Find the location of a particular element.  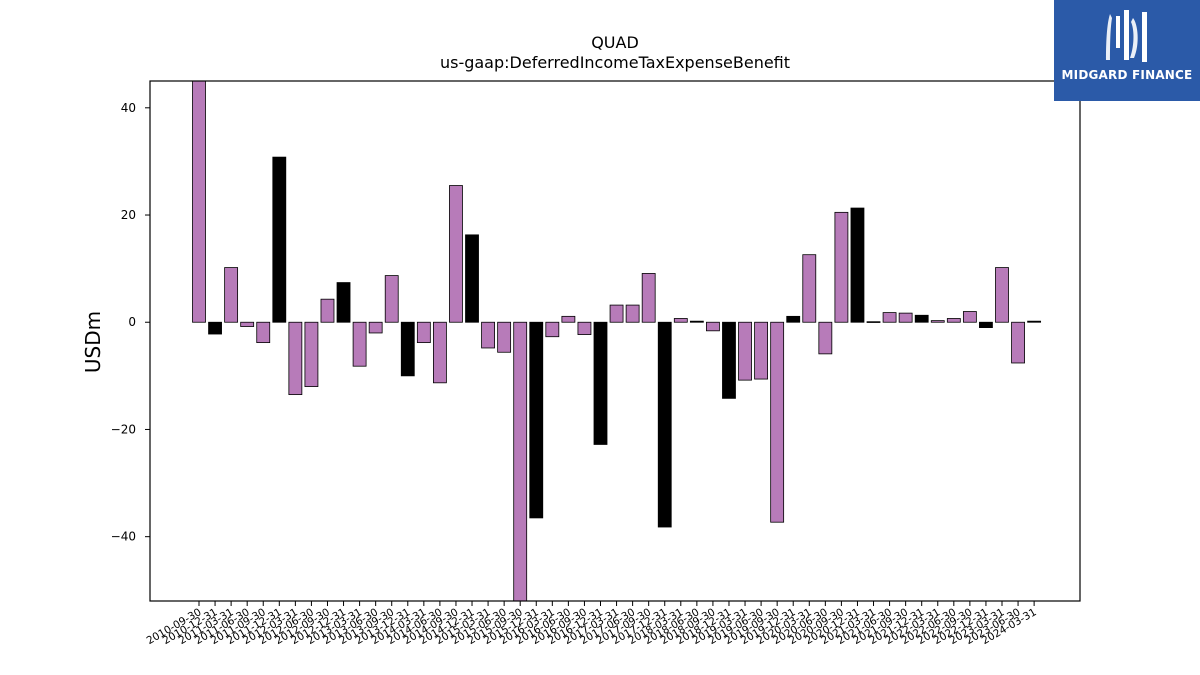

y-ticks-group: 40 20 0 −20 −40 is located at coordinates (130, 322).